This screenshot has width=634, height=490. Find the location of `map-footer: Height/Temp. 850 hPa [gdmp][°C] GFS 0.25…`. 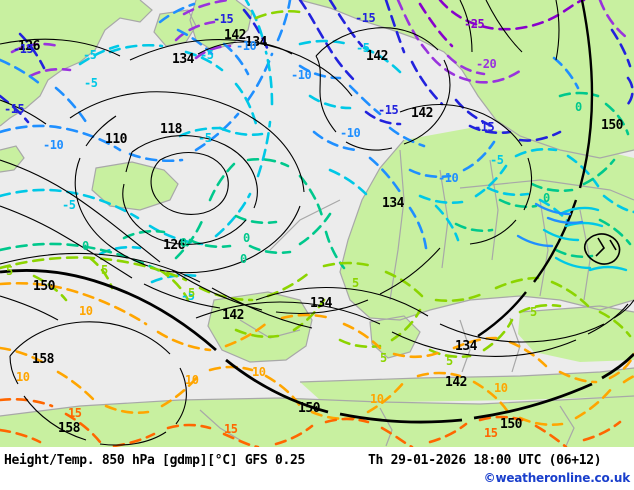

map-footer: Height/Temp. 850 hPa [gdmp][°C] GFS 0.25… is located at coordinates (317, 468).